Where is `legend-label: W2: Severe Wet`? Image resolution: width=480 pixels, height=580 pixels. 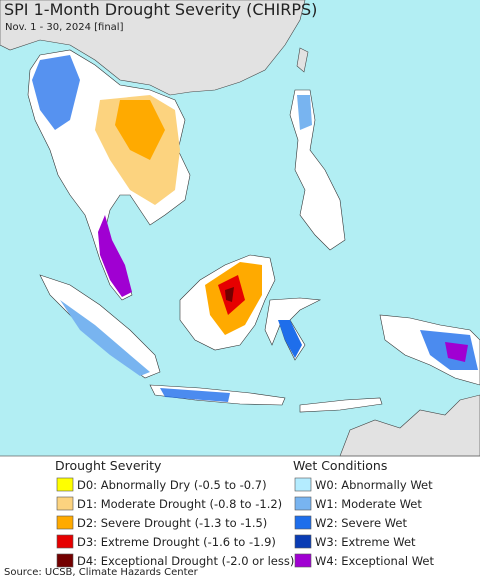 legend-label: W2: Severe Wet is located at coordinates (361, 523).